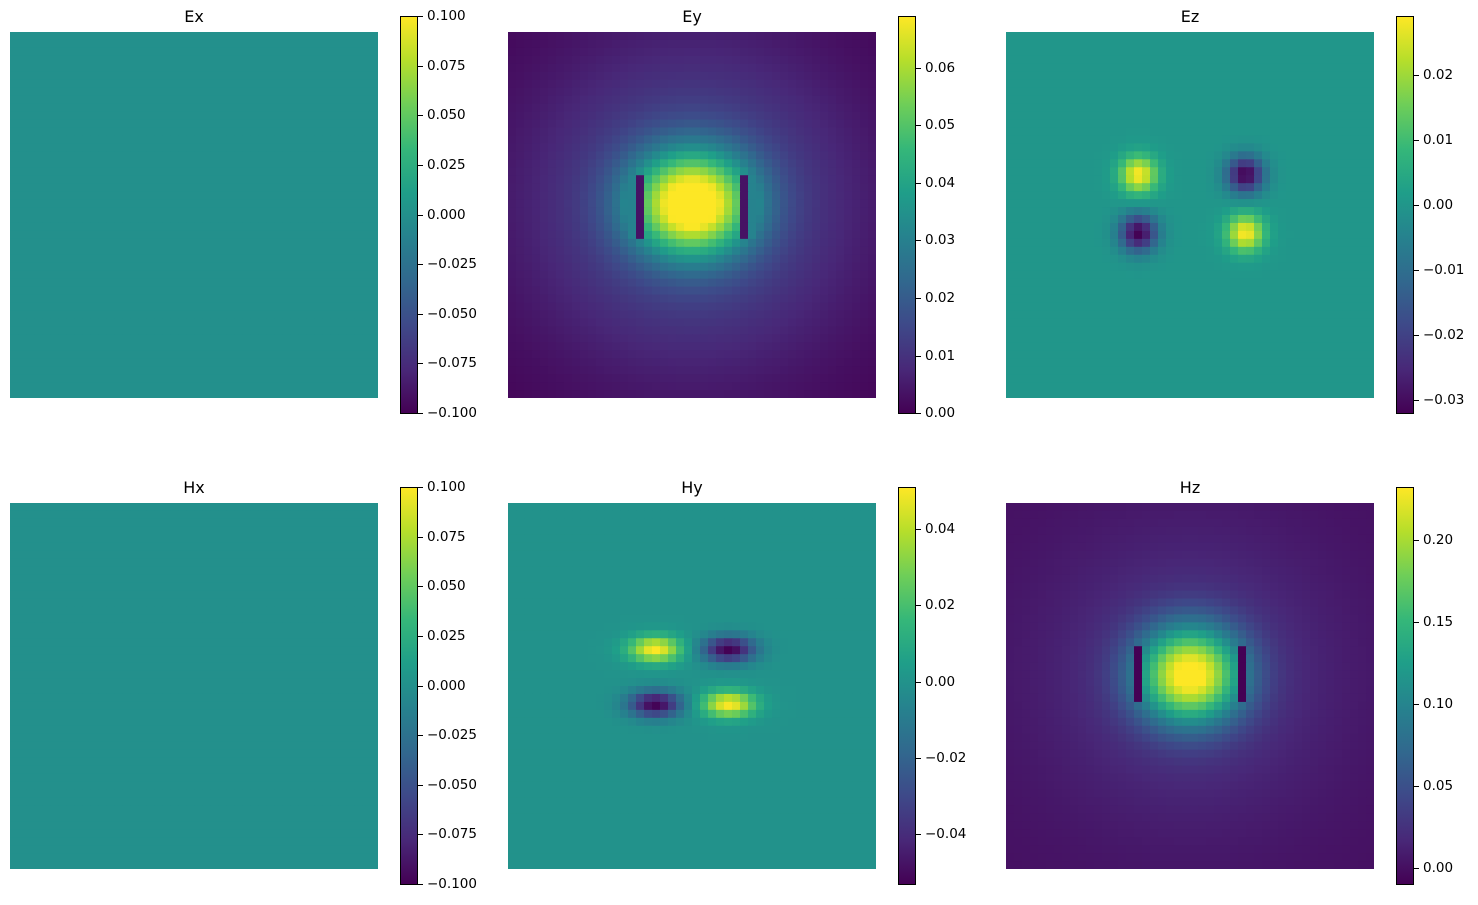  I want to click on colorbar-tick-label: 0.03, so click(940, 240).